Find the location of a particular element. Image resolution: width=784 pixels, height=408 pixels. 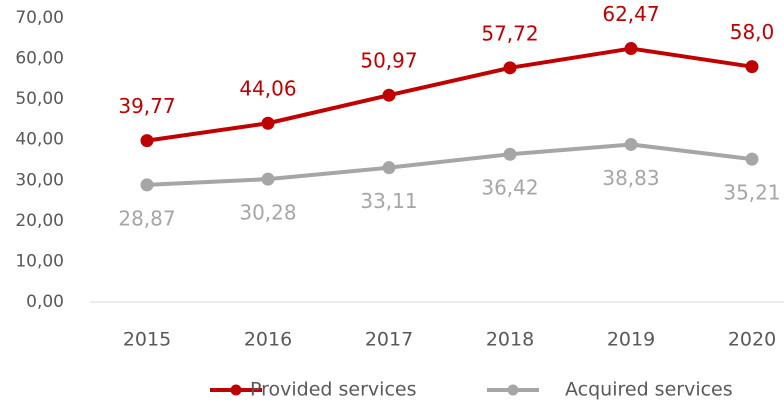

data-label: 39,77 is located at coordinates (146, 106).